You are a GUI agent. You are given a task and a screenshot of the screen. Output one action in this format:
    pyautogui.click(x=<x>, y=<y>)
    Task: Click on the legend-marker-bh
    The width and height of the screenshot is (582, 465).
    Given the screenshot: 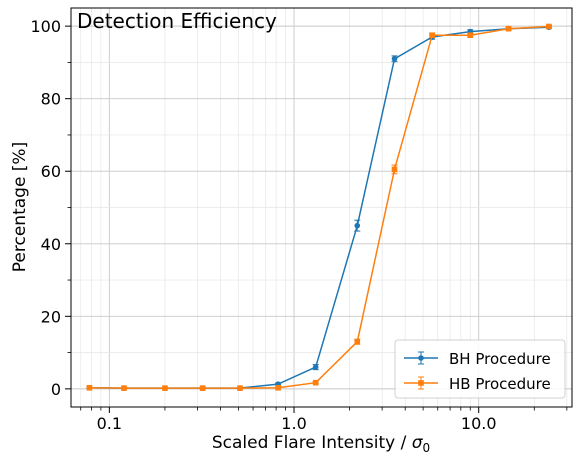 What is the action you would take?
    pyautogui.click(x=421, y=358)
    